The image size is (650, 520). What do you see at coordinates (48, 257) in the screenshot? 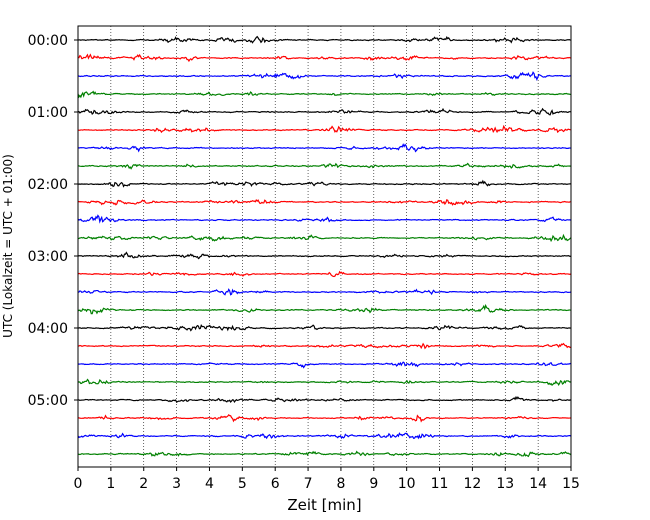
I see `y-tick-label: 03:00` at bounding box center [48, 257].